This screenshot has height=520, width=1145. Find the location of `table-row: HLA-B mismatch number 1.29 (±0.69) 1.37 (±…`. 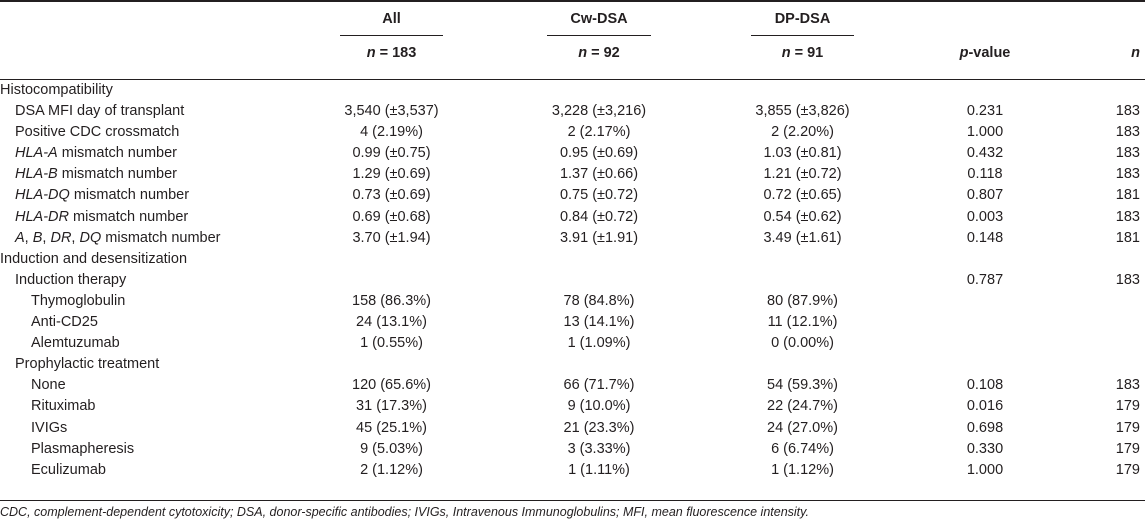

table-row: HLA-B mismatch number 1.29 (±0.69) 1.37 (±… is located at coordinates (572, 174).